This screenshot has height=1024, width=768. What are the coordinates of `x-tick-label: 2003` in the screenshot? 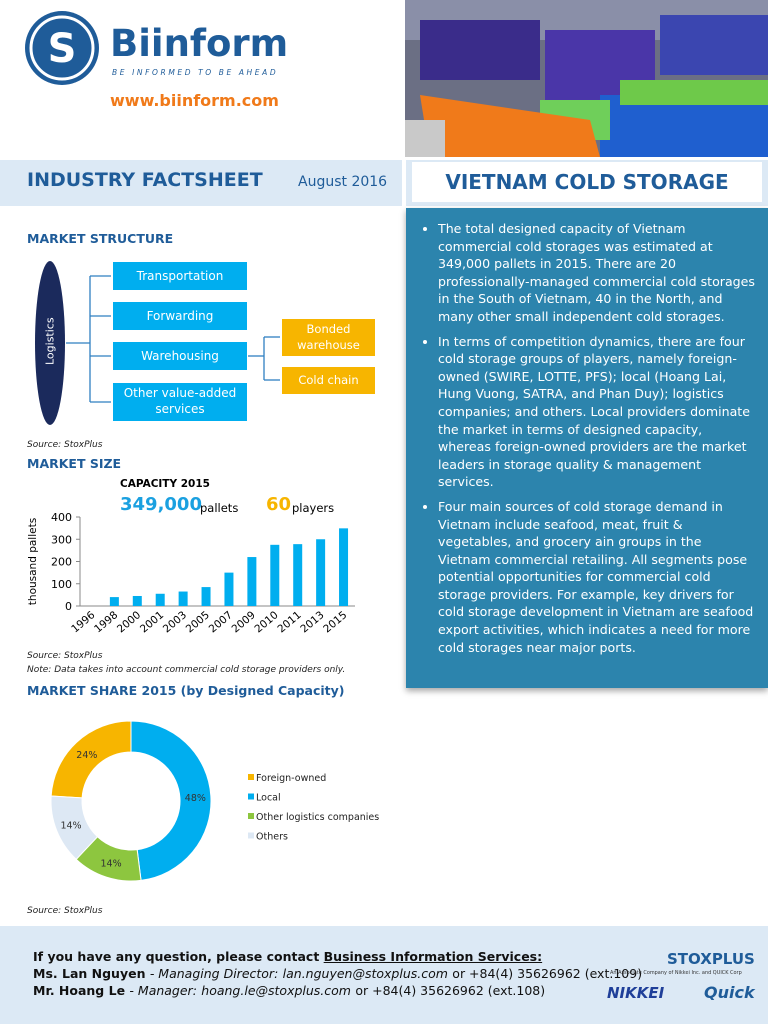 It's located at (175, 622).